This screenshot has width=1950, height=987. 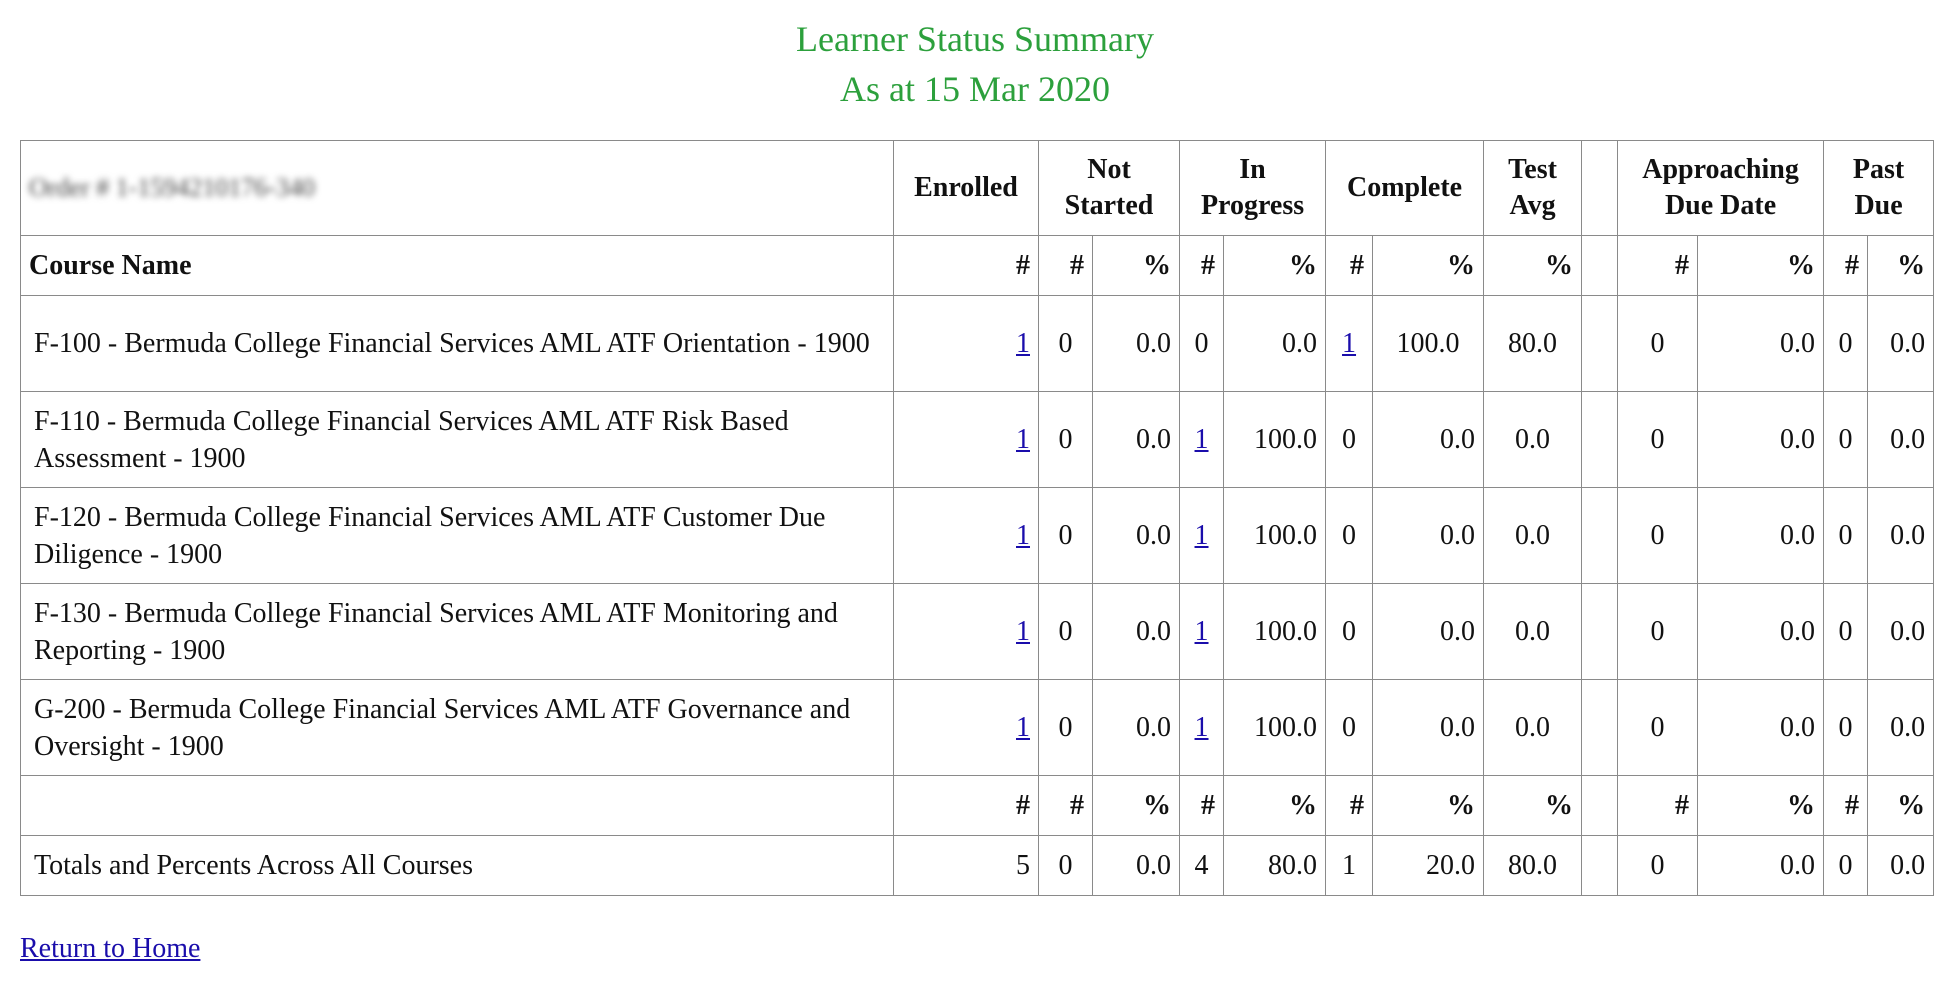 I want to click on in-progress-pct: 0.0, so click(x=1275, y=343).